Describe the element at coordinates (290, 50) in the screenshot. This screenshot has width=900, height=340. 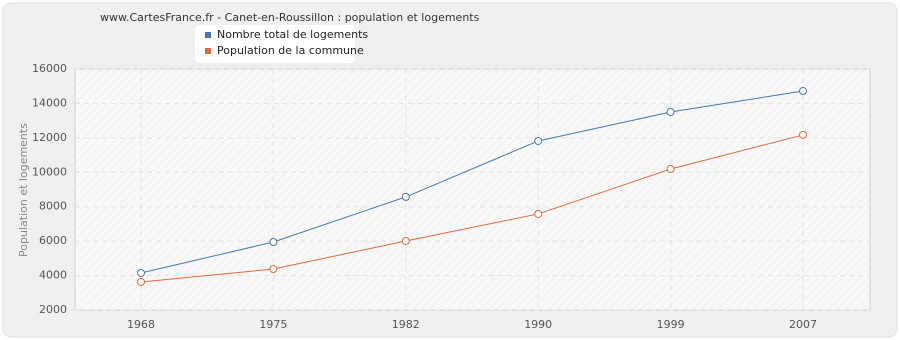
I see `legend-label: Population de la commune` at that location.